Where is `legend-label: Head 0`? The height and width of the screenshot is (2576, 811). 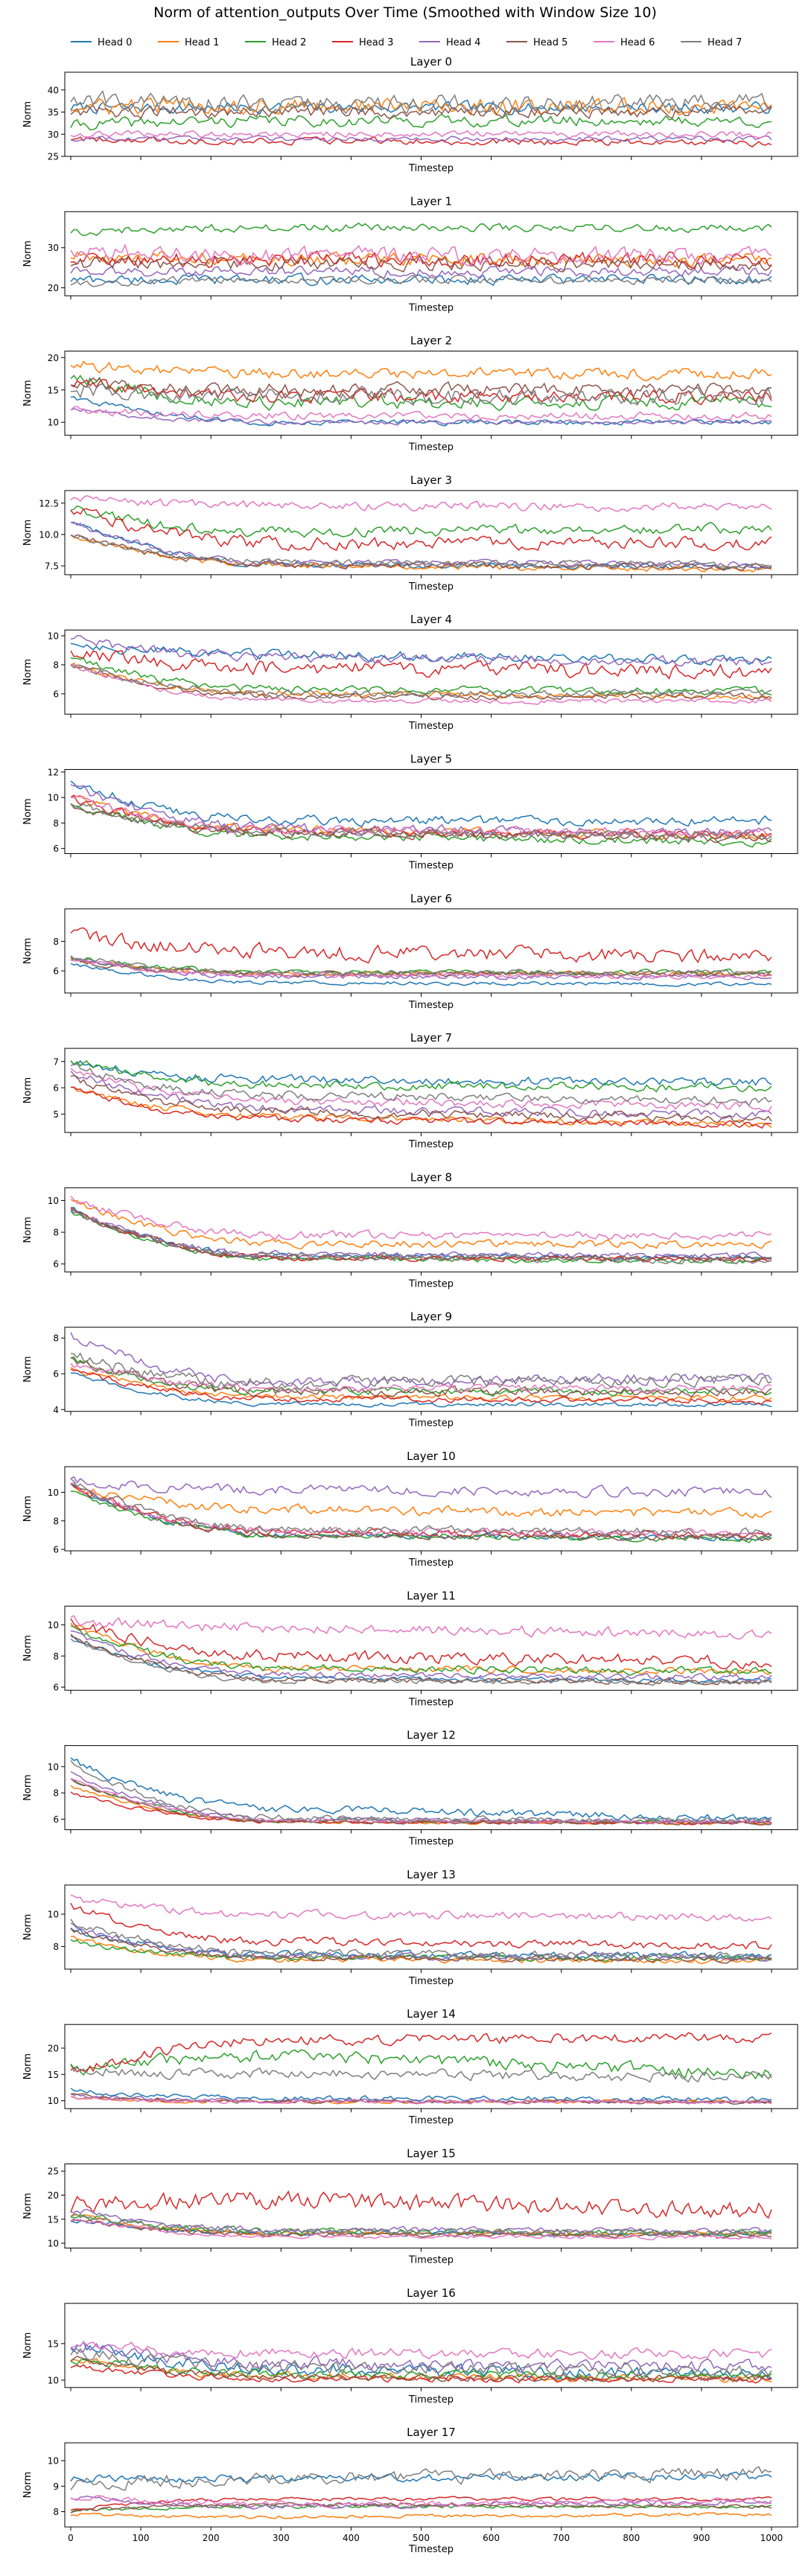 legend-label: Head 0 is located at coordinates (115, 42).